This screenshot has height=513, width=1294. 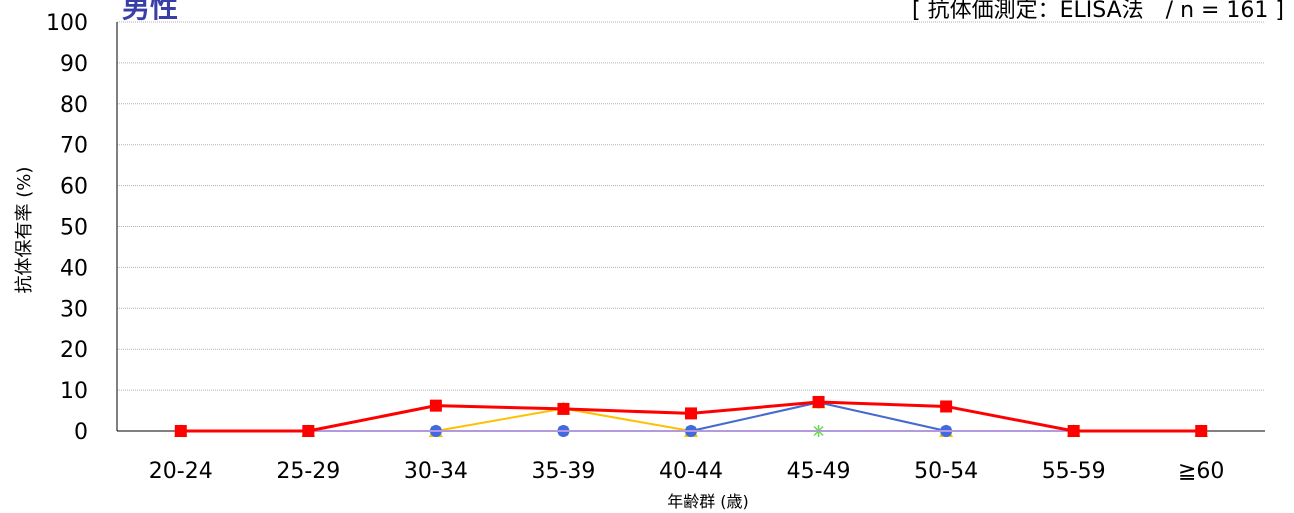 What do you see at coordinates (1098, 11) in the screenshot?
I see `chart-subtitle: [ 抗体価測定：ELISA法 / n = 161 ]` at bounding box center [1098, 11].